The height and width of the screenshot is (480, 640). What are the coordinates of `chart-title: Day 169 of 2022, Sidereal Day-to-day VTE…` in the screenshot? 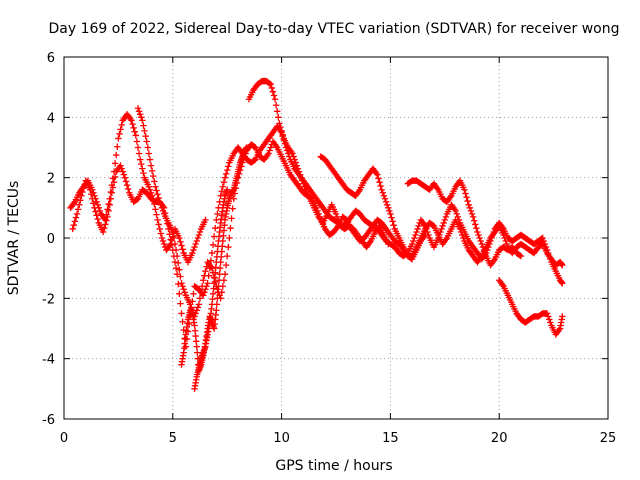 It's located at (334, 29).